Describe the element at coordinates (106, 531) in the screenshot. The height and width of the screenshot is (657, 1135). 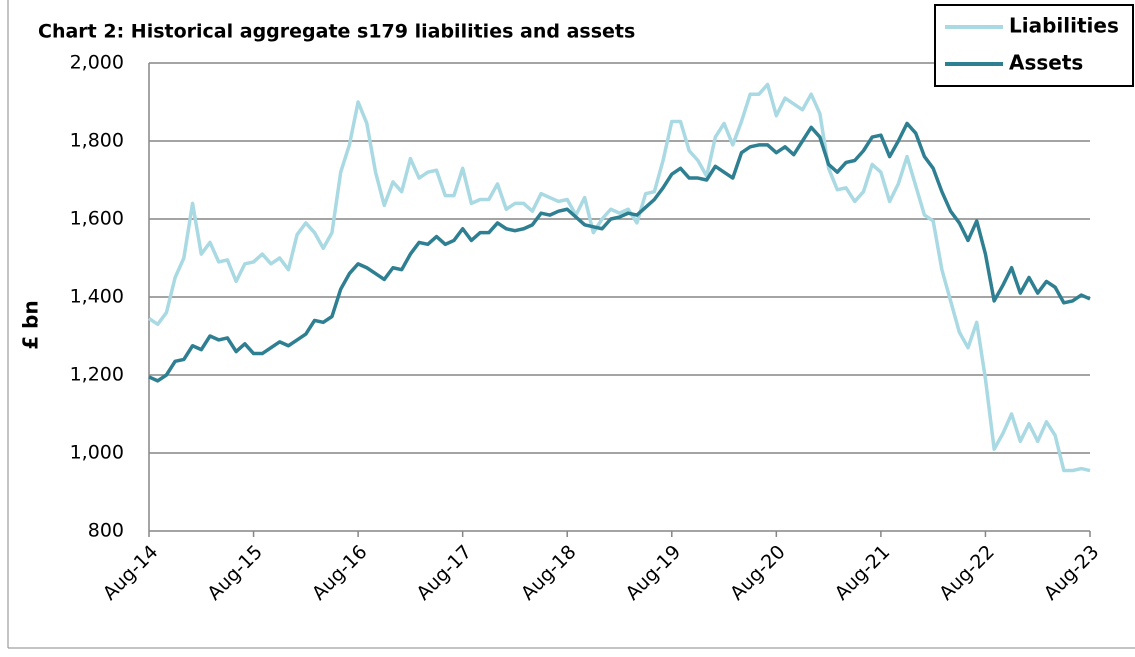
I see `y-tick-label: 800` at that location.